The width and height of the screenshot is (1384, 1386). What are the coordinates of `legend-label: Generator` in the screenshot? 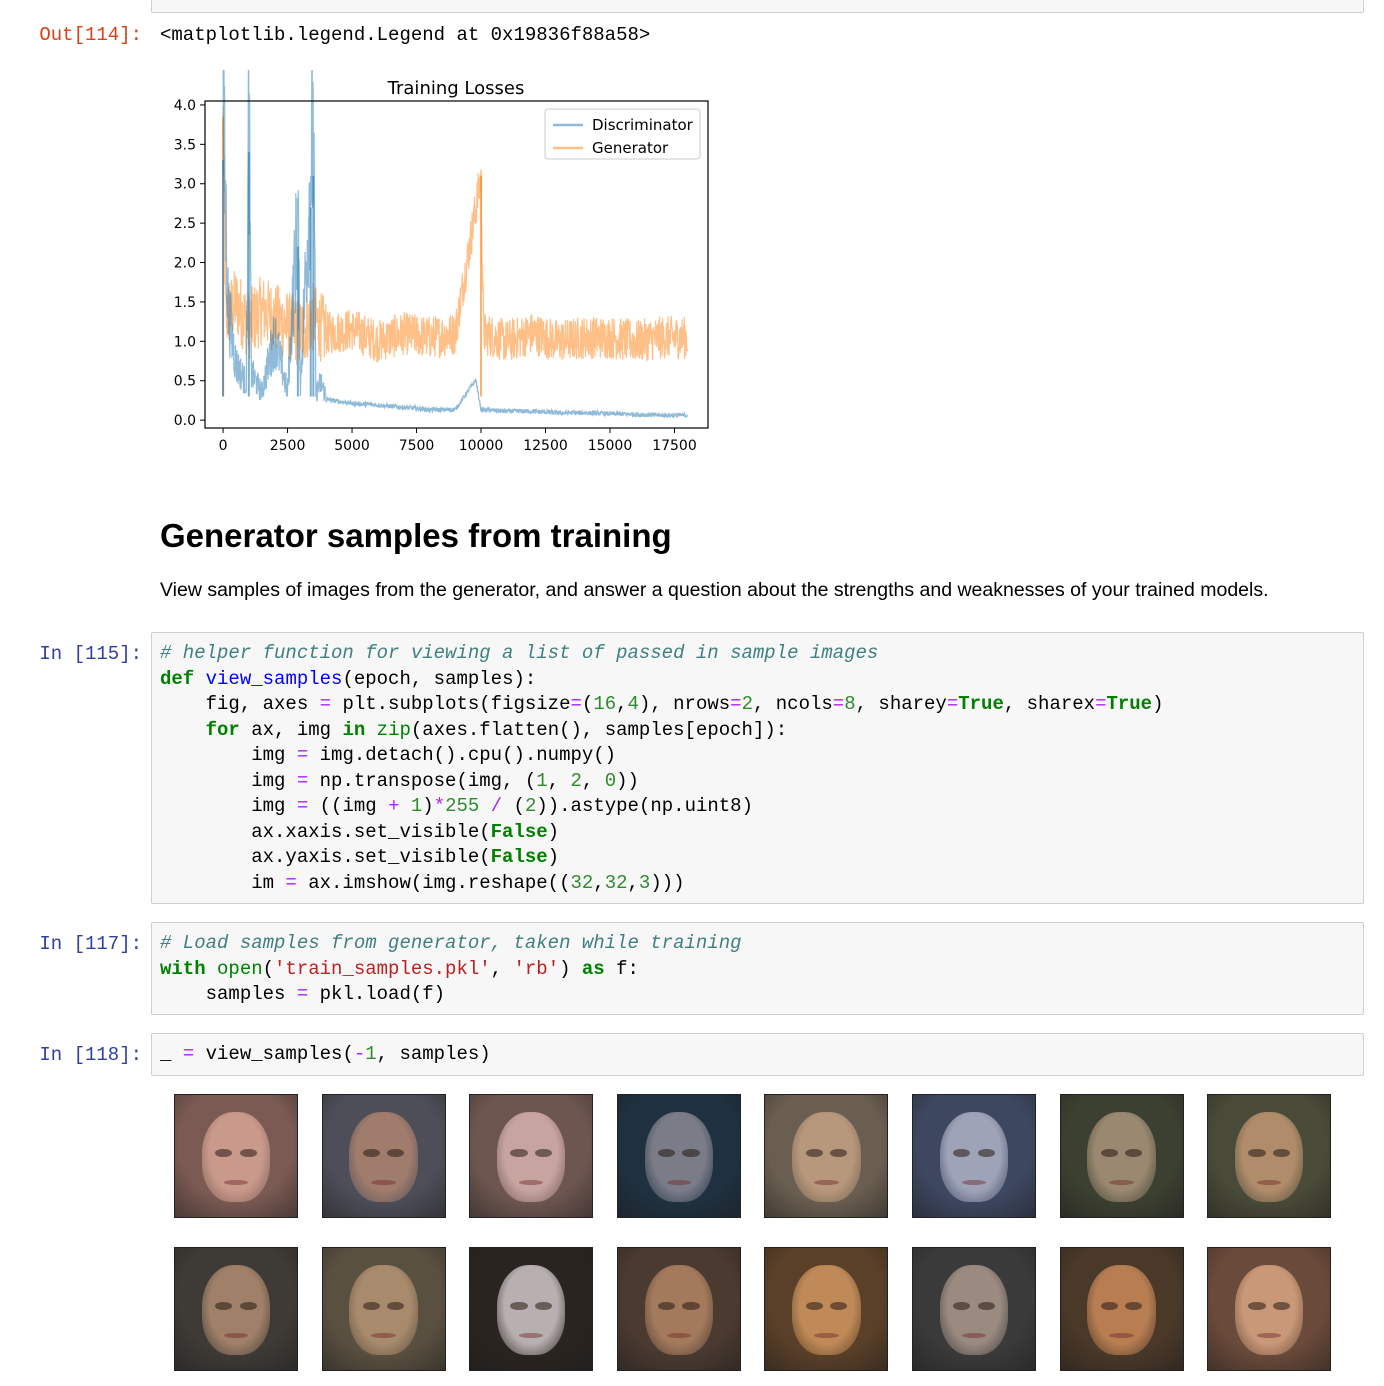 It's located at (630, 148).